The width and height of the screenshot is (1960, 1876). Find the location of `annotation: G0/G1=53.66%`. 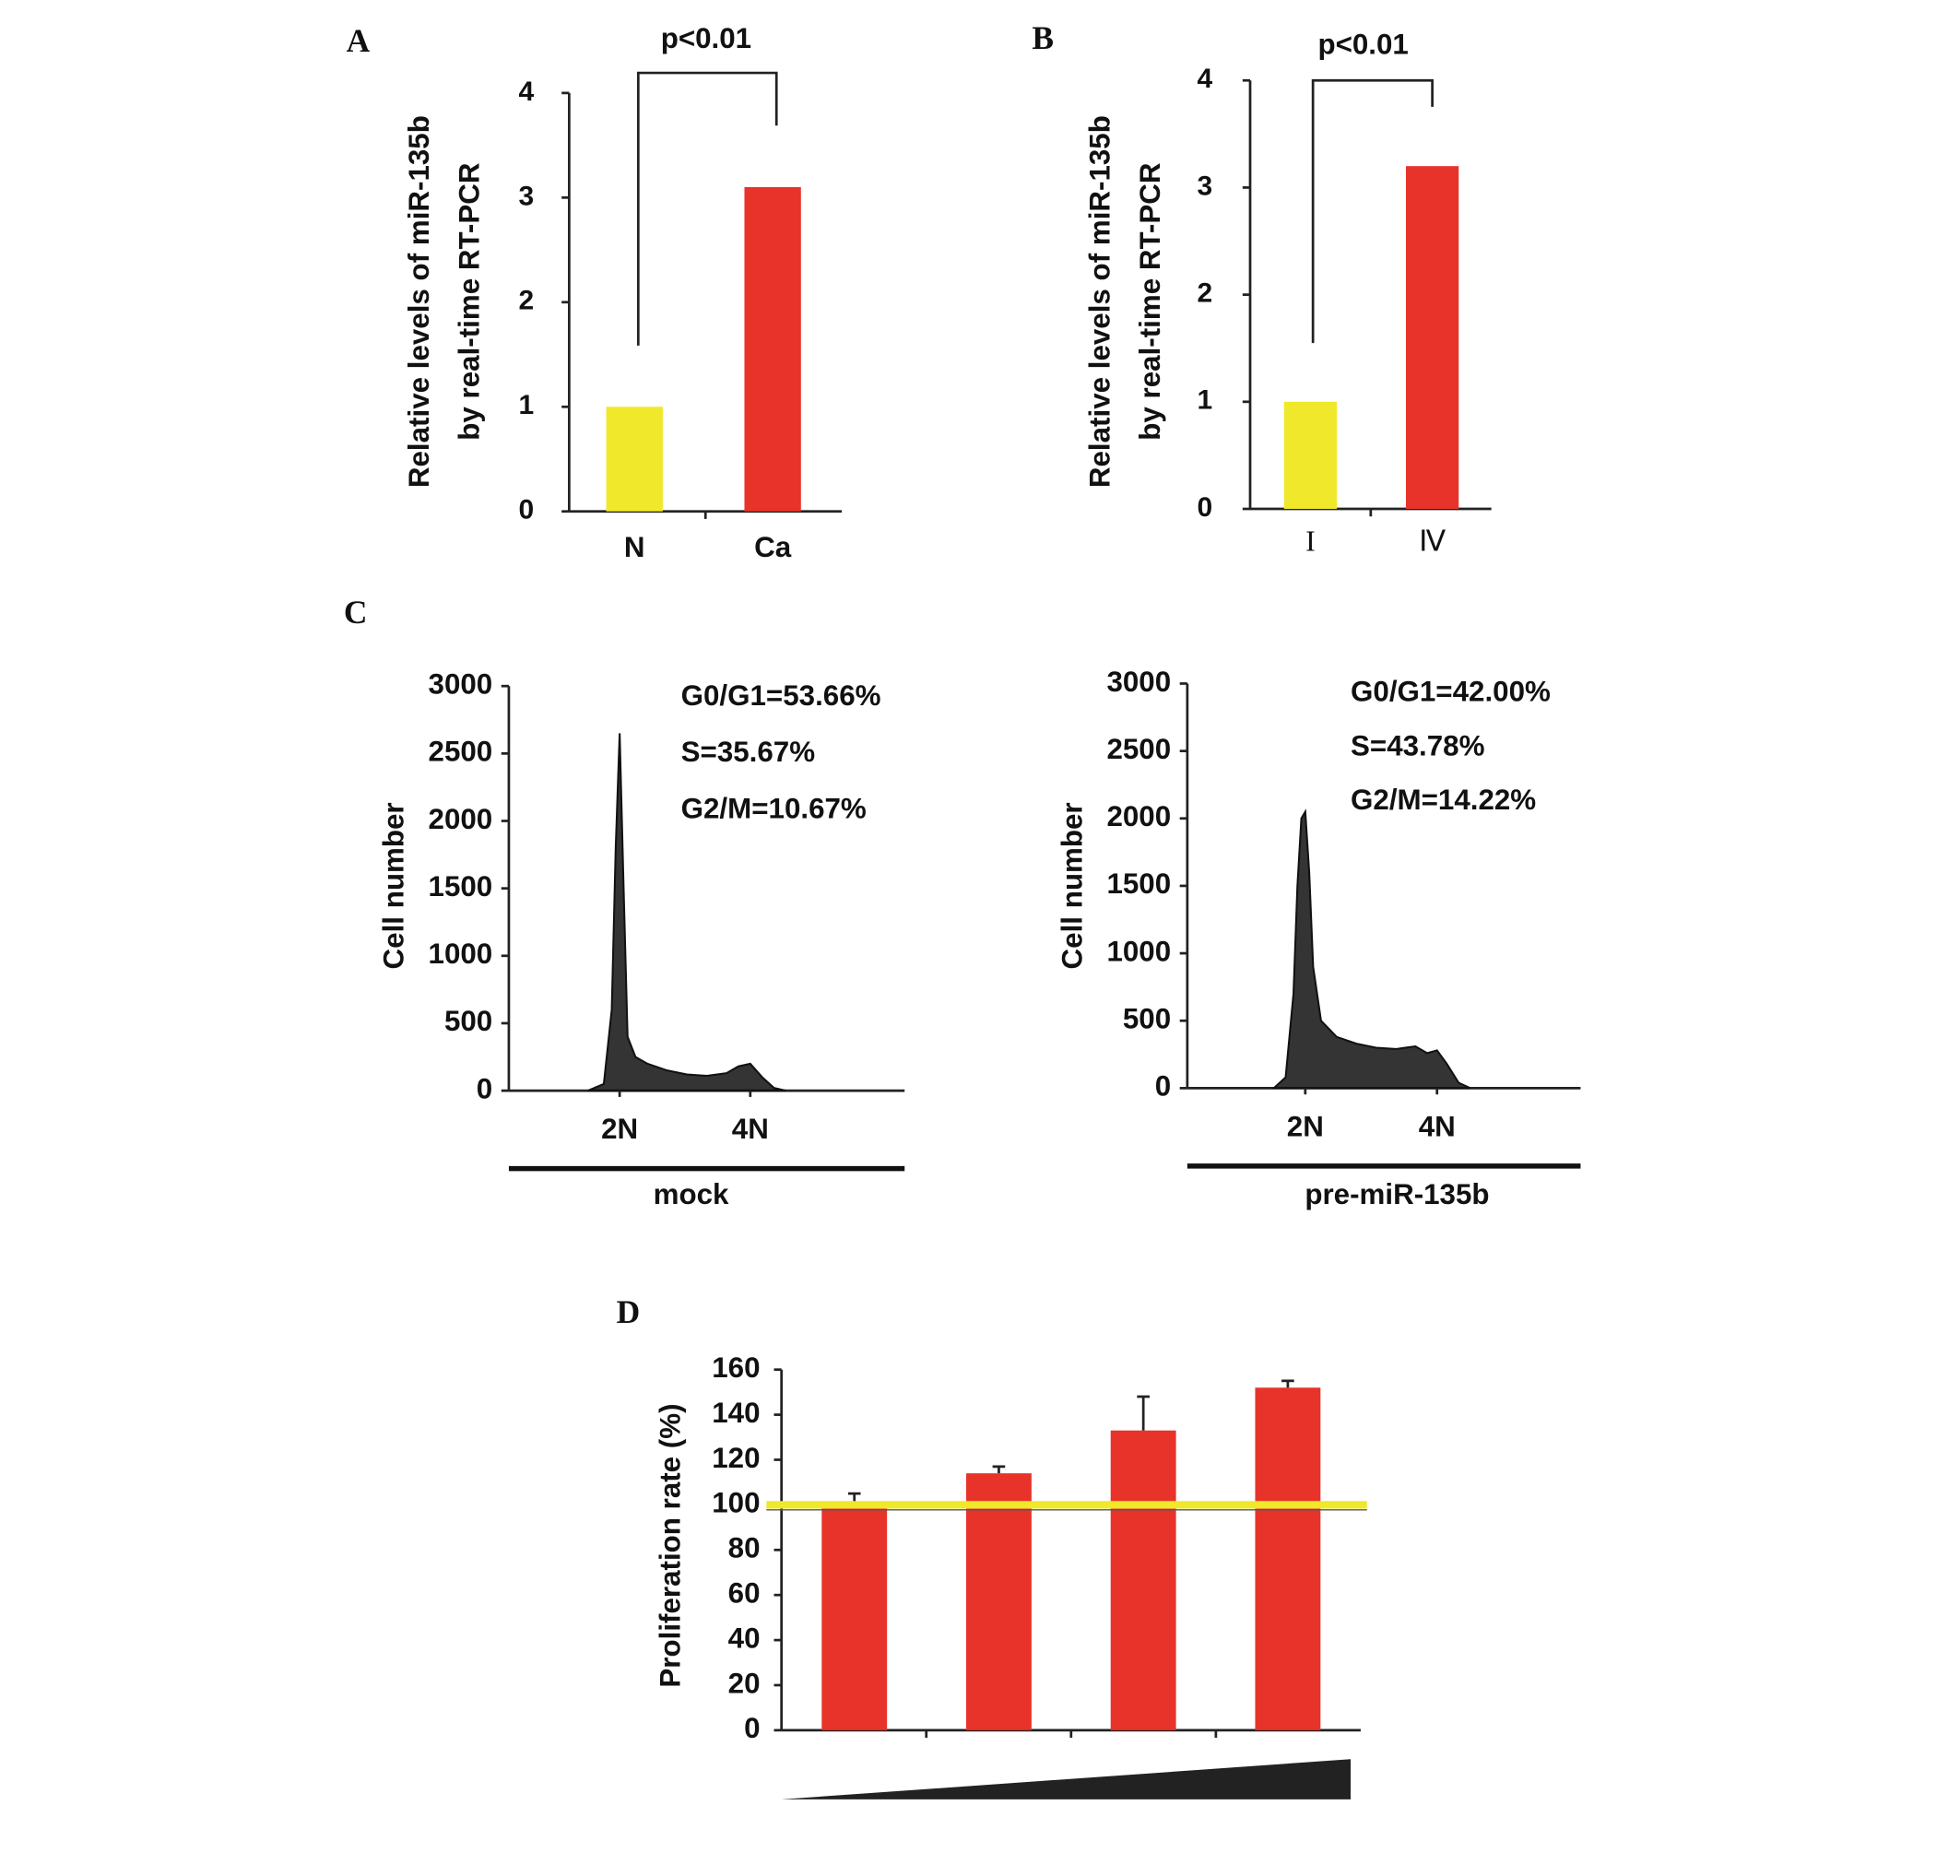

annotation: G0/G1=53.66% is located at coordinates (781, 696).